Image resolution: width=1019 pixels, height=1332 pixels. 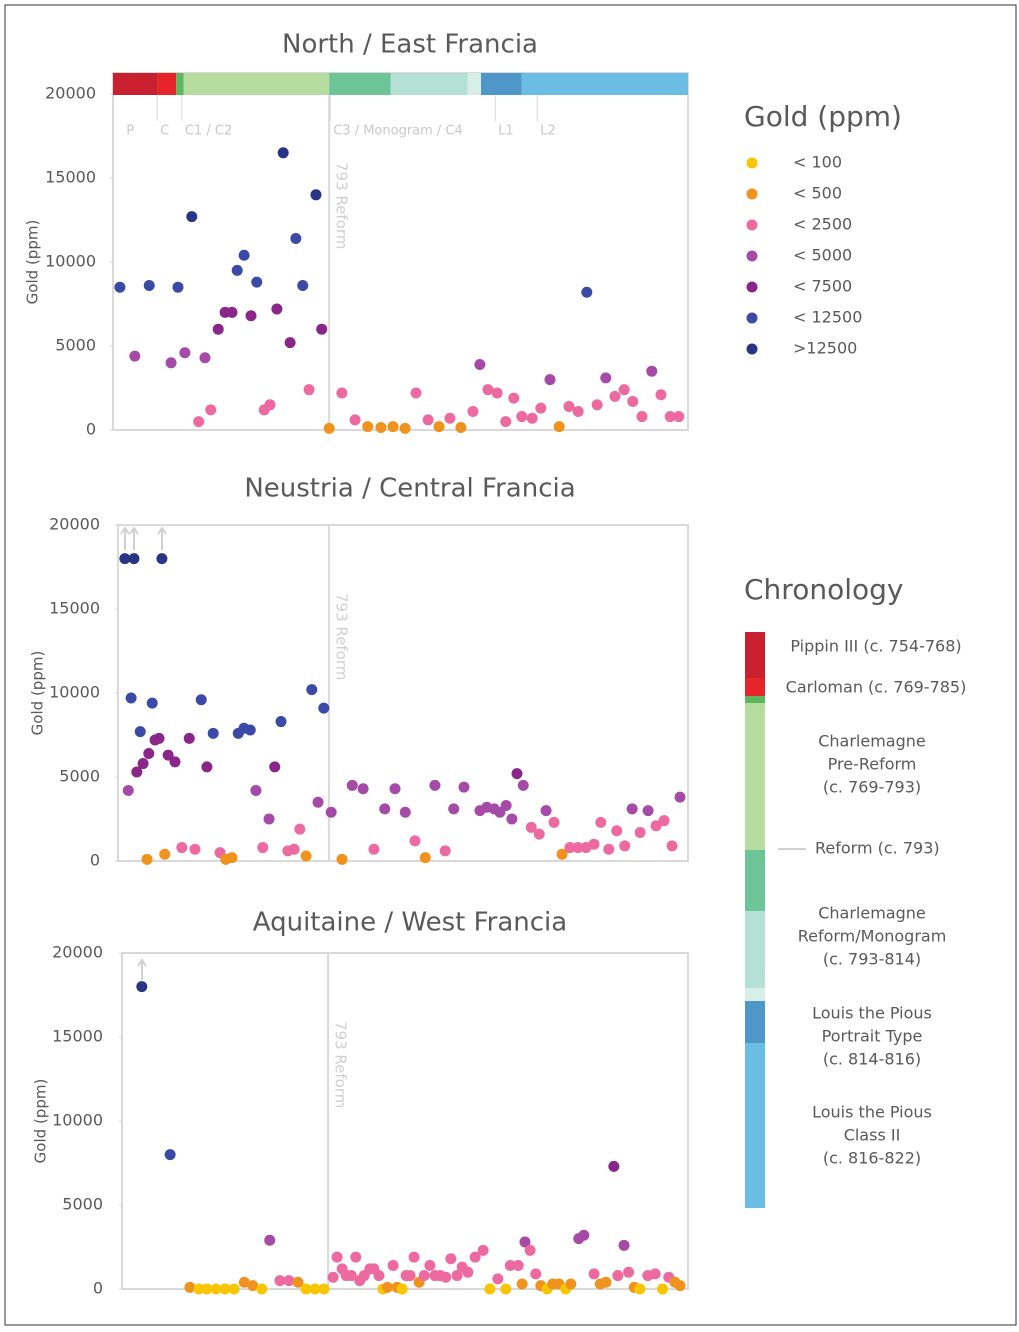 I want to click on chronology-label: Charlemagne, so click(x=872, y=741).